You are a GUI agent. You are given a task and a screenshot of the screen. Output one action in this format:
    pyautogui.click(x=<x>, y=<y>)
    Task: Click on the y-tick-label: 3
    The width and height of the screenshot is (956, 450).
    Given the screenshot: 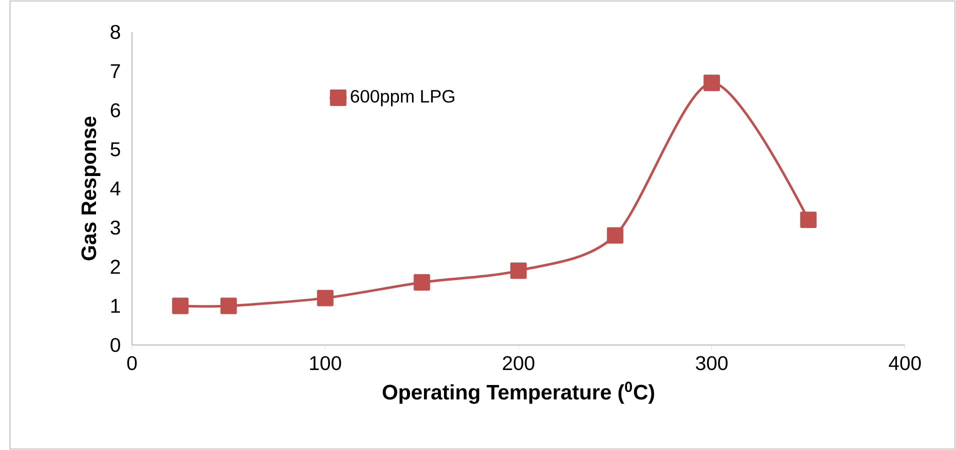 What is the action you would take?
    pyautogui.click(x=115, y=227)
    